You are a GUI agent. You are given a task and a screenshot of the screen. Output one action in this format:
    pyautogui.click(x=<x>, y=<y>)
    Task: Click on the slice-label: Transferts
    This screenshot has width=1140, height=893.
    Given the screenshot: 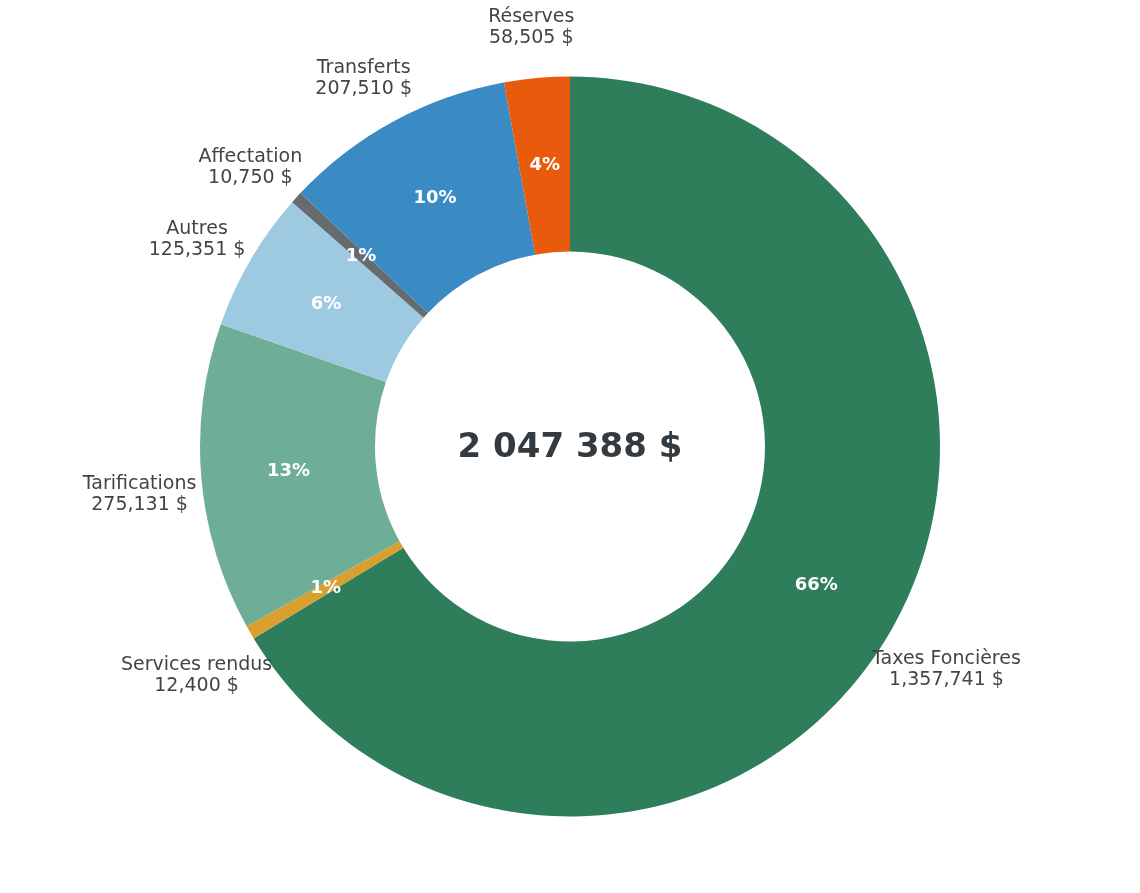 What is the action you would take?
    pyautogui.click(x=363, y=65)
    